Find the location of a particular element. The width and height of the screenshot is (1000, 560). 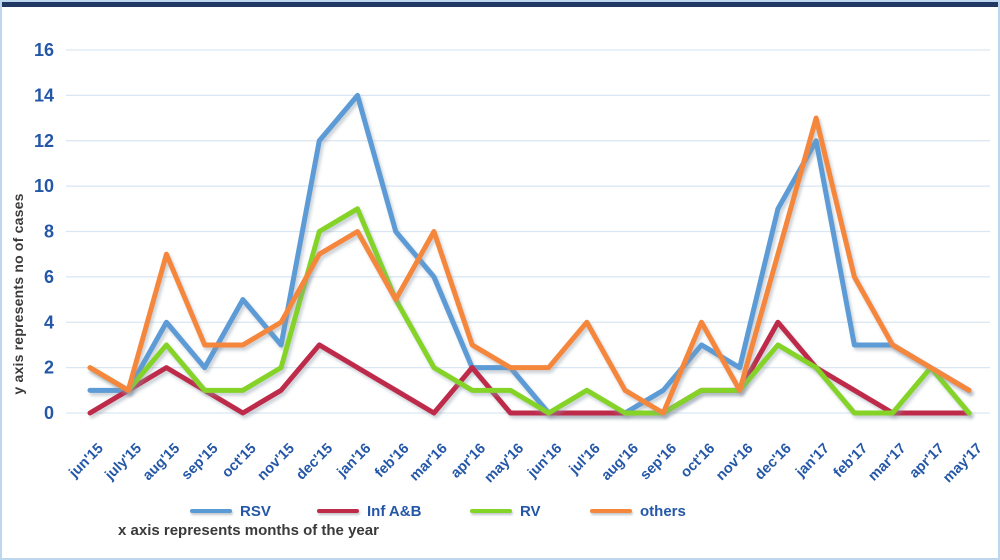

y-tick-label: 2 is located at coordinates (49, 368).